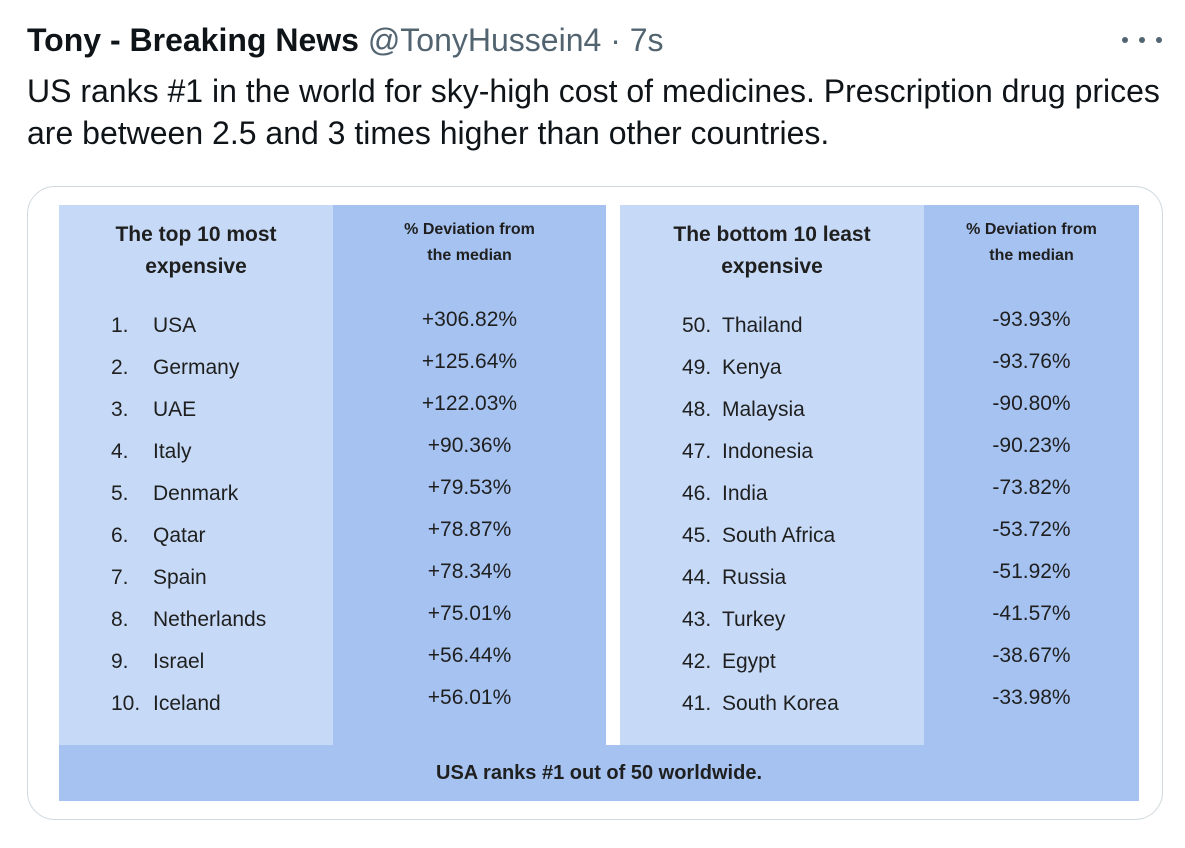 The image size is (1185, 848). Describe the element at coordinates (772, 250) in the screenshot. I see `bottom-ten-header: The bottom 10 least expensive` at that location.